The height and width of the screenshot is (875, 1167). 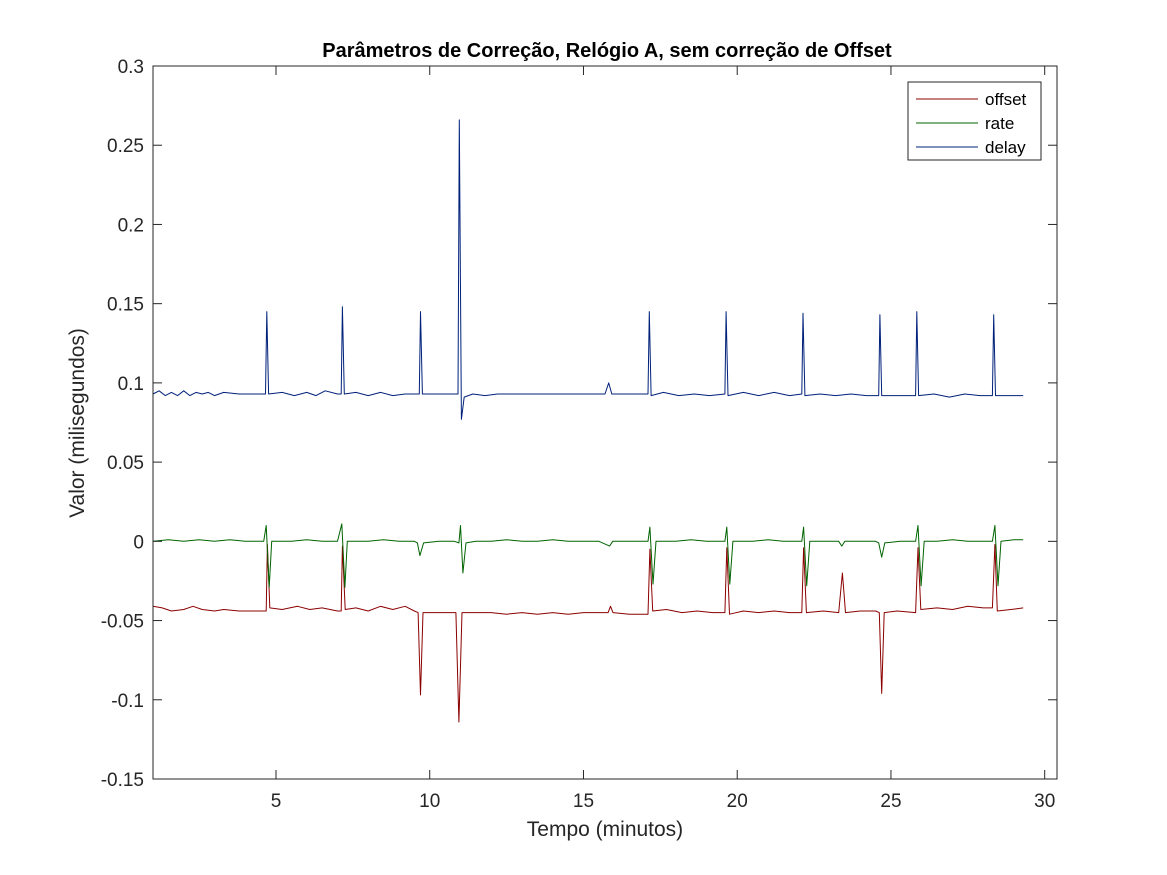 What do you see at coordinates (737, 801) in the screenshot?
I see `x-tick-label: 20` at bounding box center [737, 801].